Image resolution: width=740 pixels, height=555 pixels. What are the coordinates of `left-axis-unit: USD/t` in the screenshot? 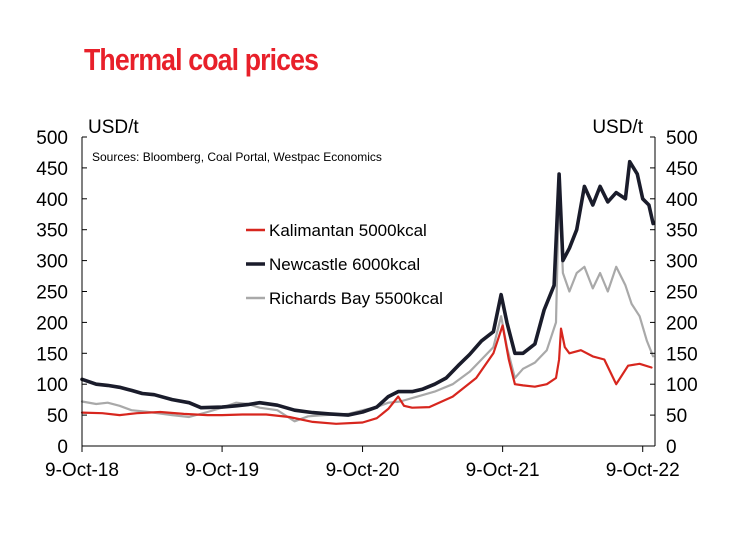 It's located at (113, 127).